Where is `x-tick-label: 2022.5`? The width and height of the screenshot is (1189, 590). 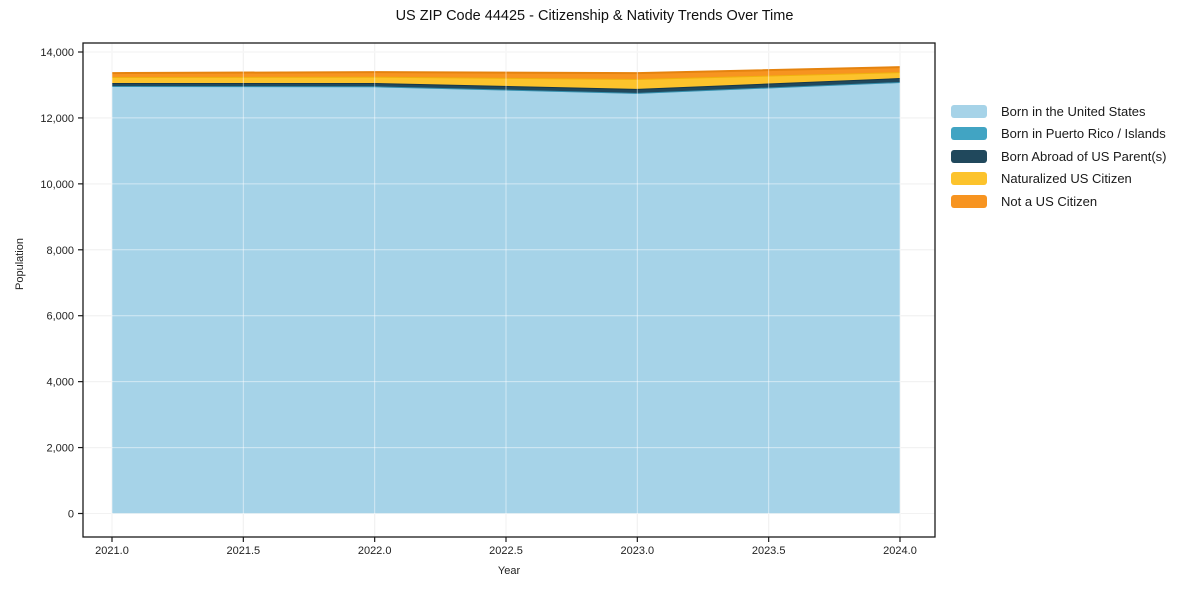 x-tick-label: 2022.5 is located at coordinates (506, 551).